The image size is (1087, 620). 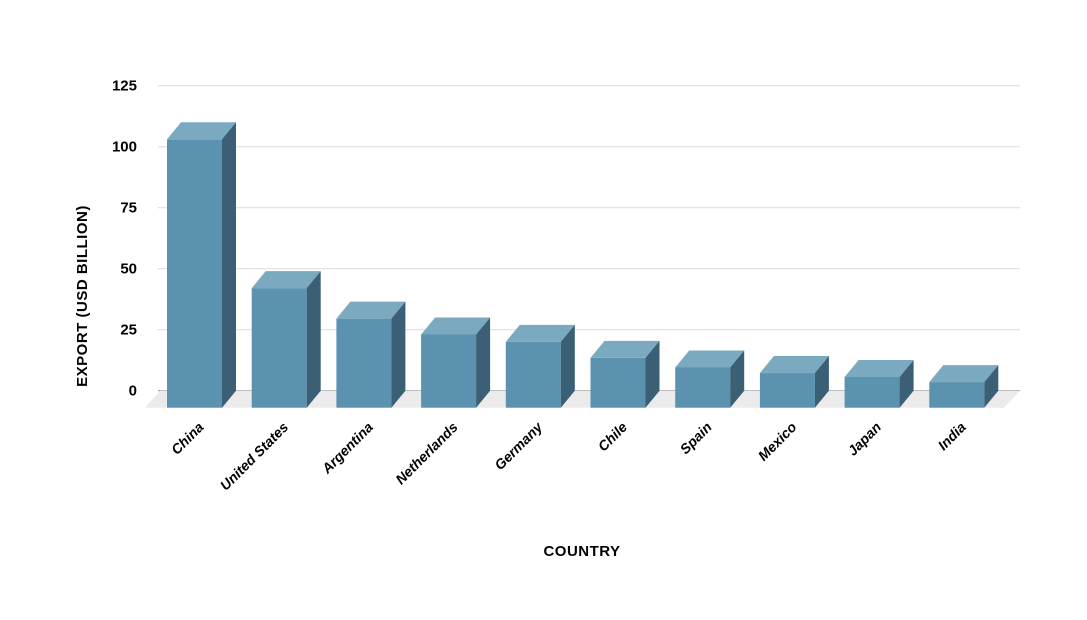 I want to click on bar-germany, so click(x=540, y=366).